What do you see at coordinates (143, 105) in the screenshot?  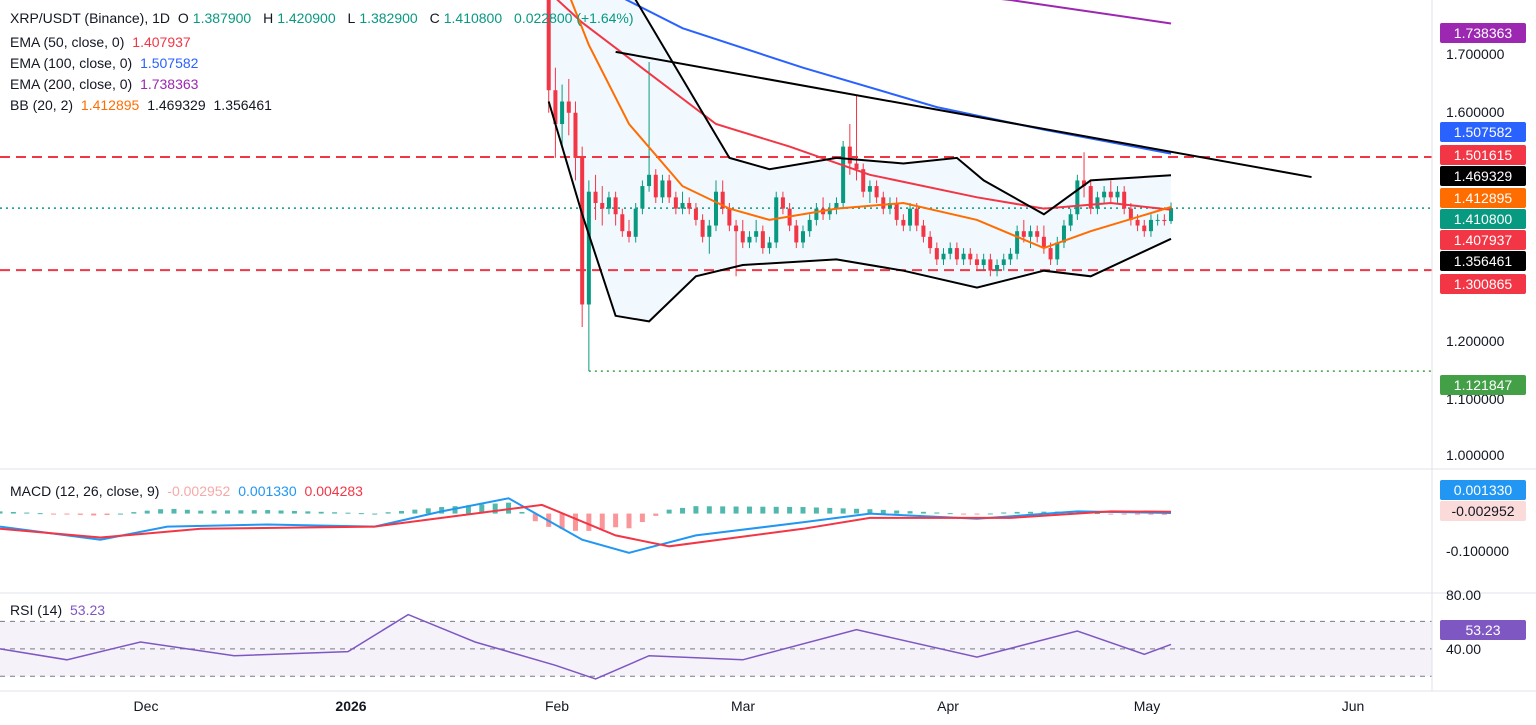 I see `bb-legend: BB (20, 2) 1.412895 1.469329 1.356461` at bounding box center [143, 105].